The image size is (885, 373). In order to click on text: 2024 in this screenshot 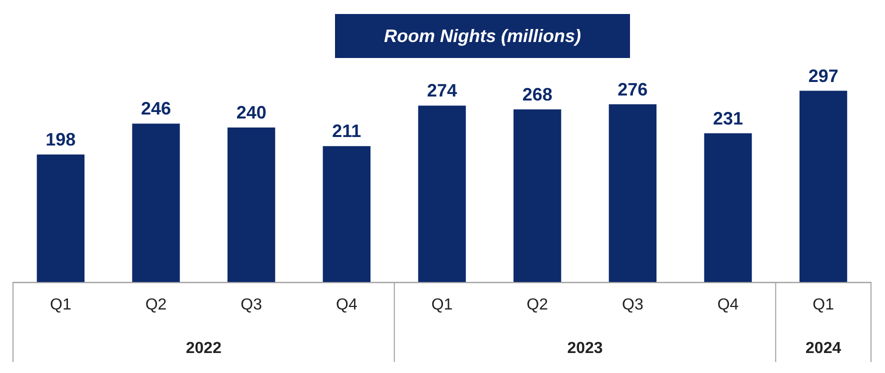, I will do `click(824, 348)`.